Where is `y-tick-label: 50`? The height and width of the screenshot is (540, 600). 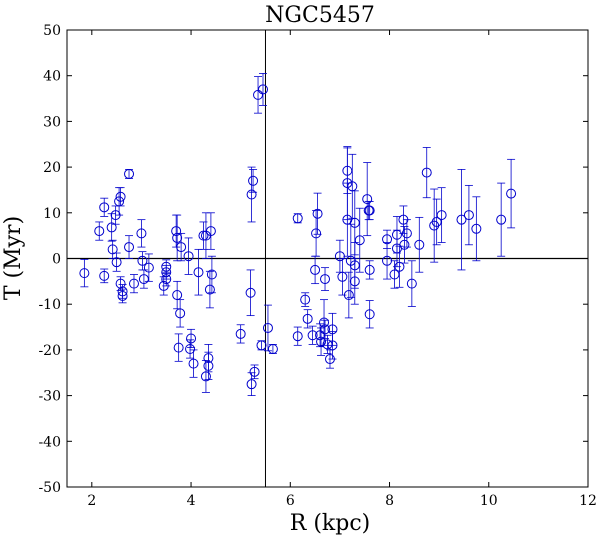
y-tick-label: 50 is located at coordinates (52, 31).